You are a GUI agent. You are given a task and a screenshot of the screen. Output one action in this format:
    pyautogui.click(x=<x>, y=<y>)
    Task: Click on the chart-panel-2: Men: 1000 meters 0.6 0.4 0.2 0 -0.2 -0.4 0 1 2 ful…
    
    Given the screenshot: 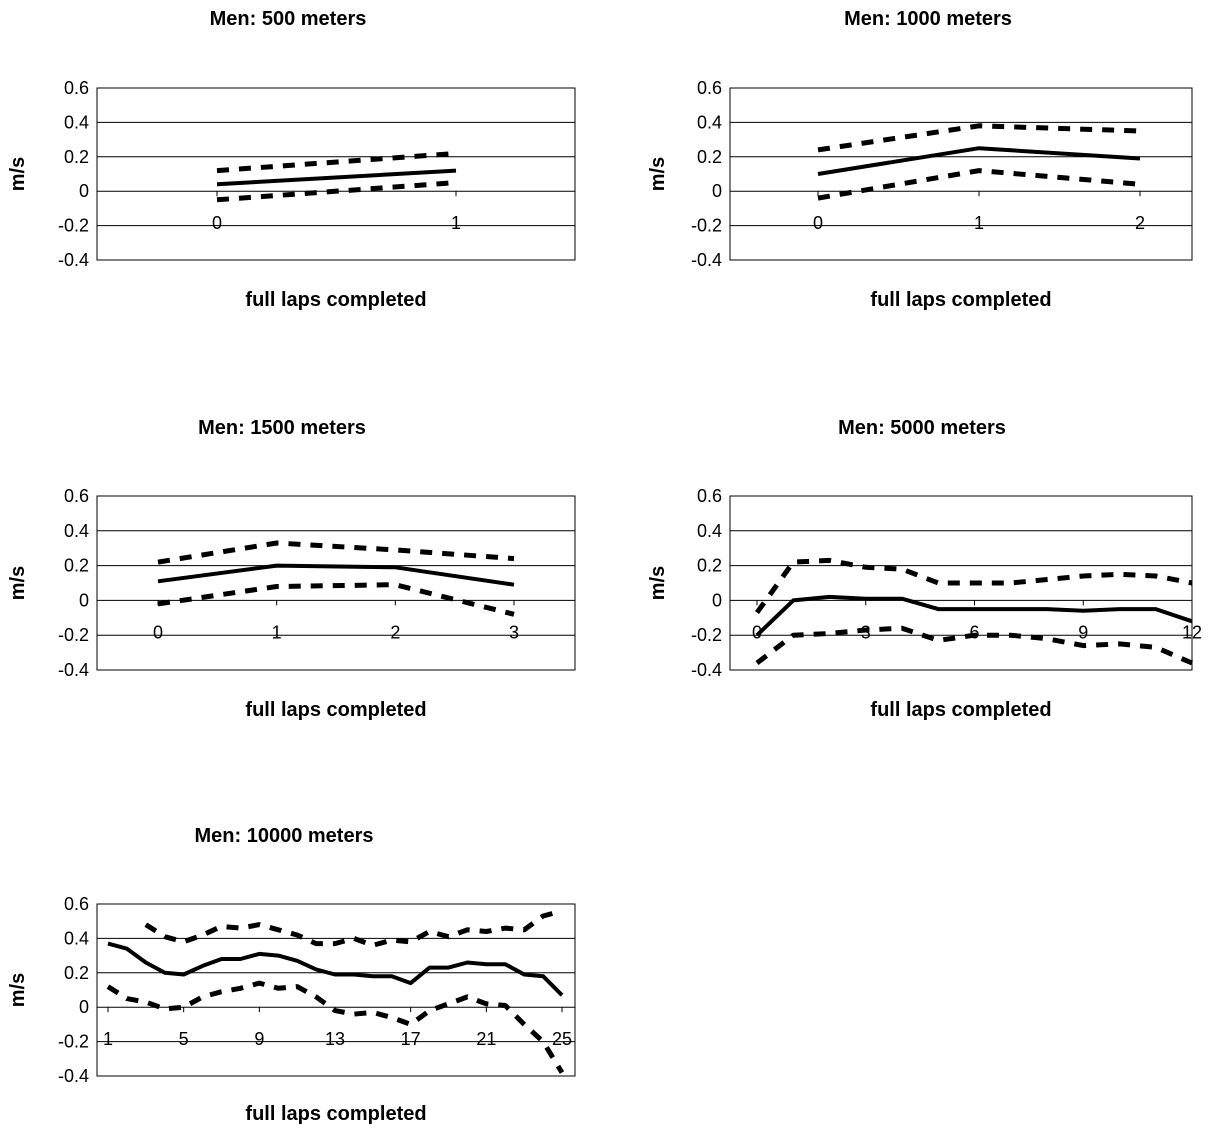 What is the action you would take?
    pyautogui.click(x=920, y=159)
    